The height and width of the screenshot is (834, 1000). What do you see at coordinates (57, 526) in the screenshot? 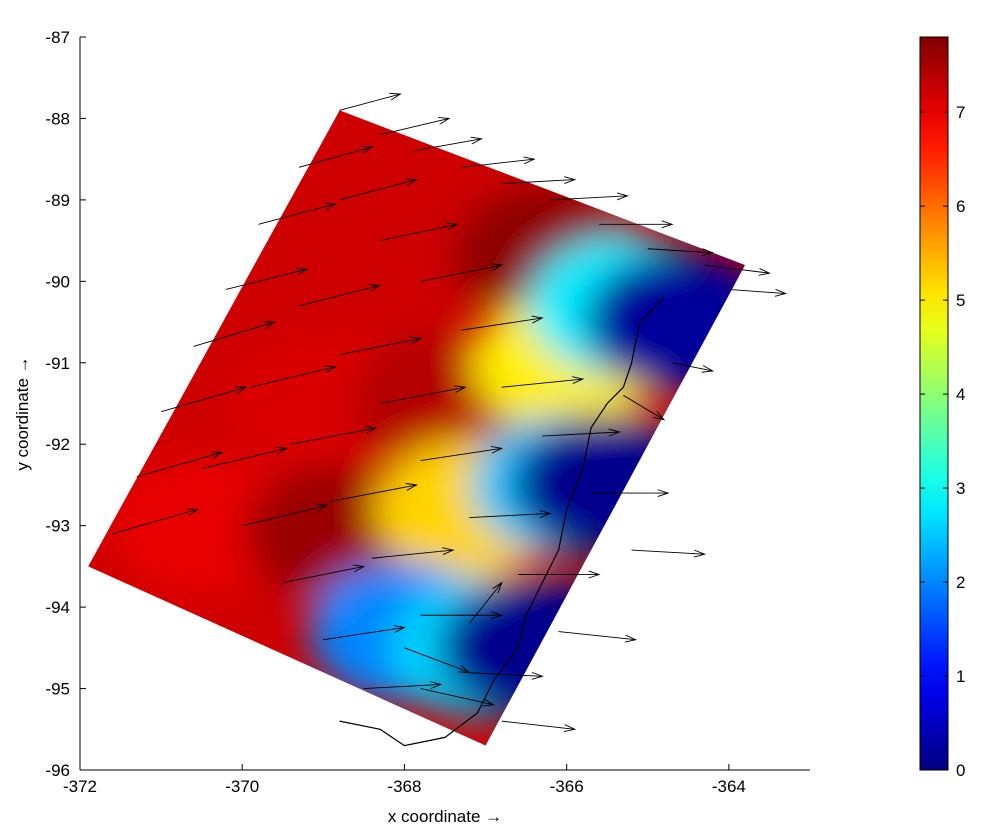
I see `y-tick-label: -93` at bounding box center [57, 526].